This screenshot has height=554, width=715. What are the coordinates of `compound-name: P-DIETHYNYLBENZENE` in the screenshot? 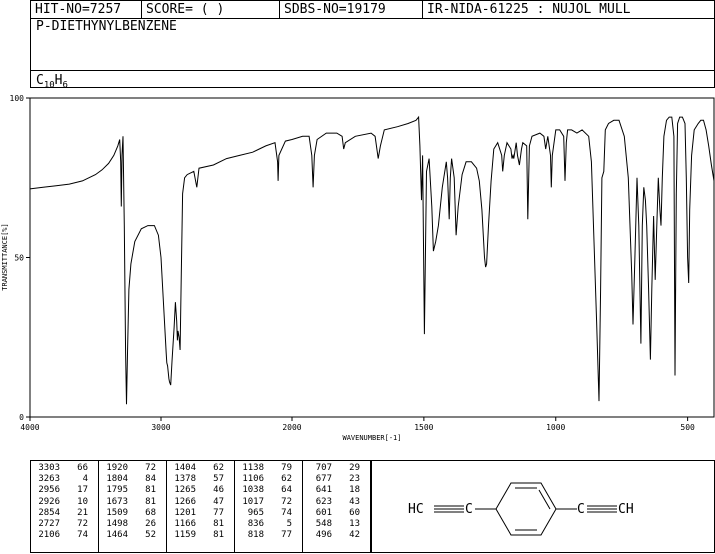 It's located at (106, 26).